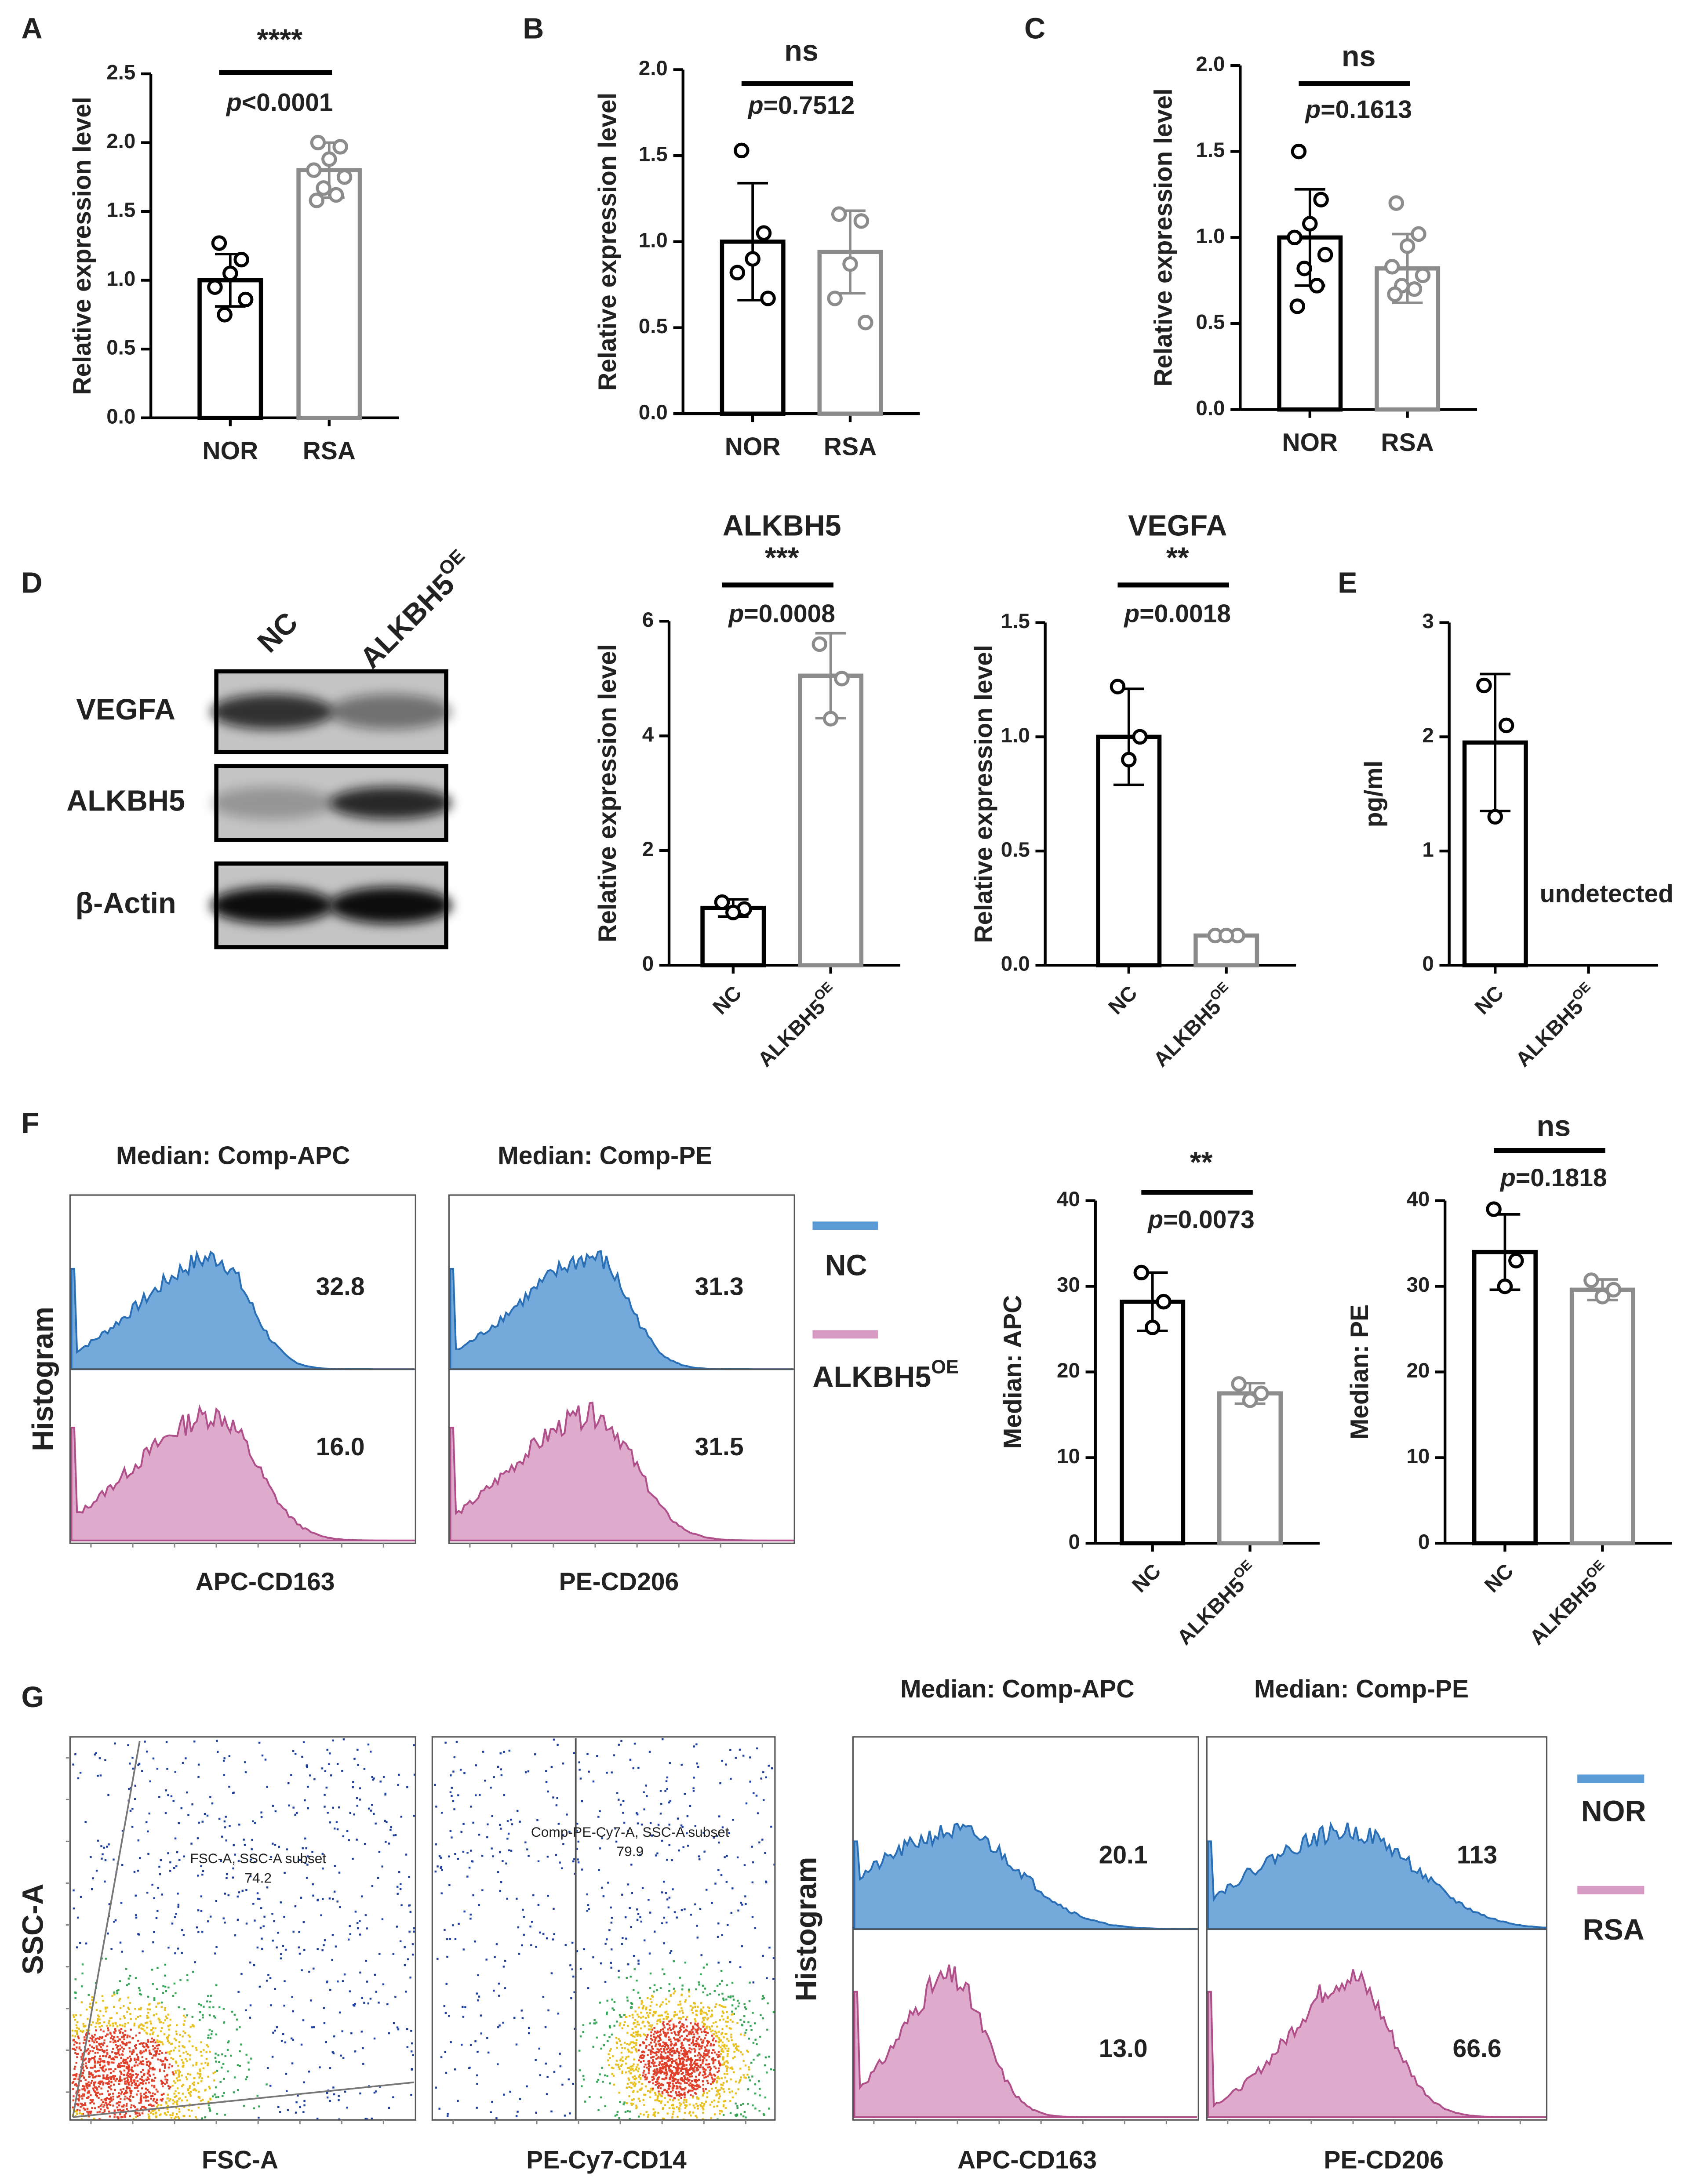 The height and width of the screenshot is (2184, 1692). I want to click on y-tick-label: 0, so click(1428, 964).